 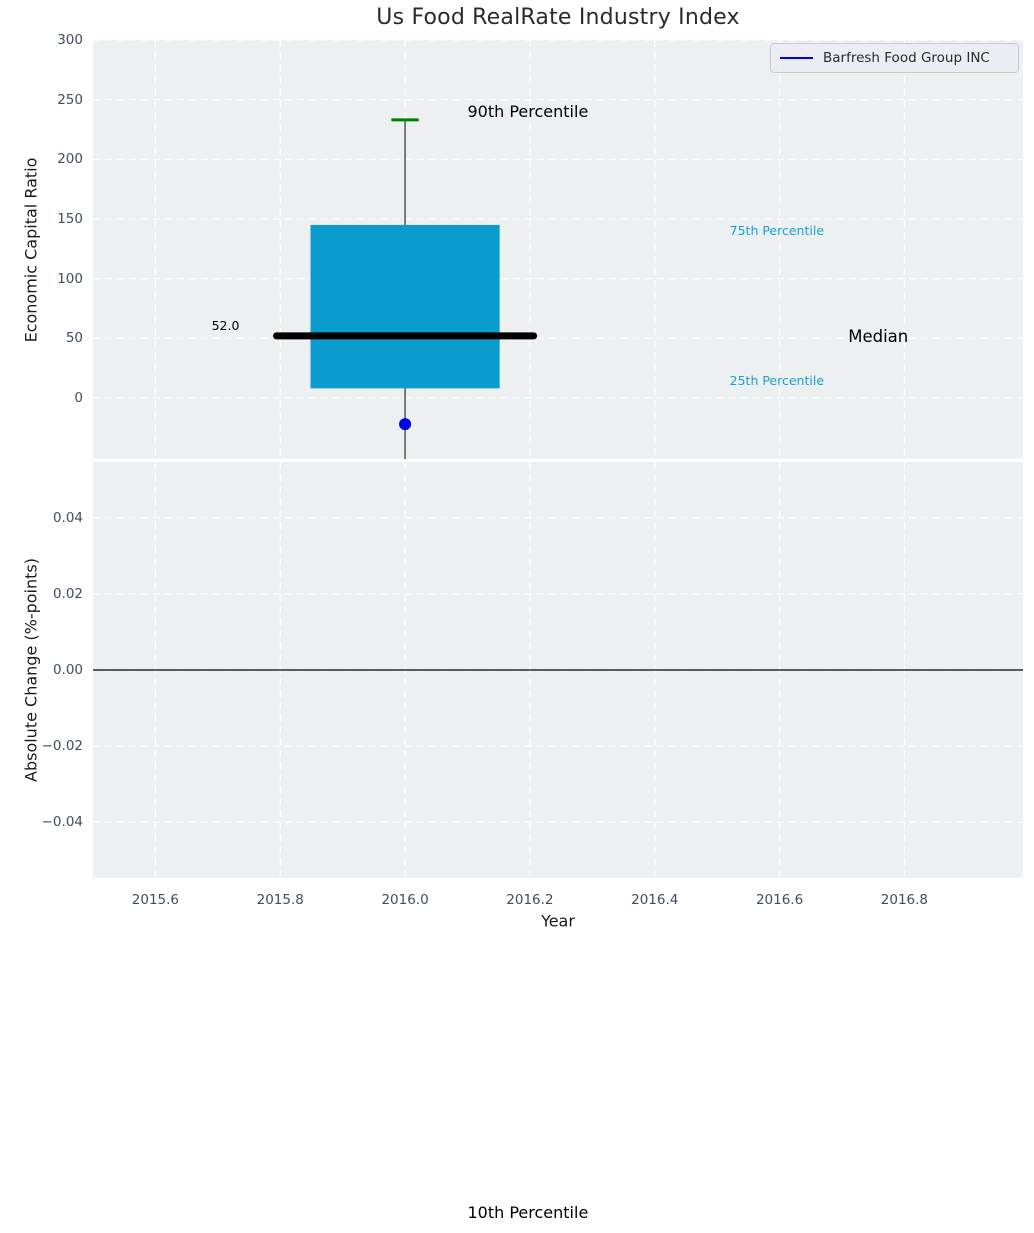 What do you see at coordinates (655, 900) in the screenshot?
I see `x-tick-label: 2016.4` at bounding box center [655, 900].